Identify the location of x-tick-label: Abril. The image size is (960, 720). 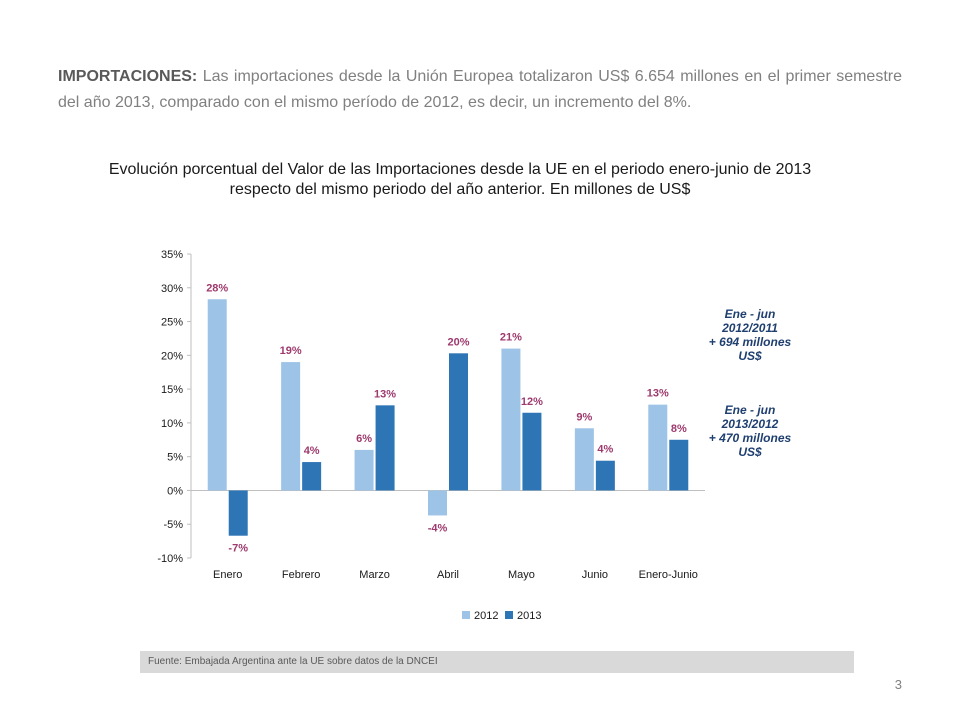
(448, 575).